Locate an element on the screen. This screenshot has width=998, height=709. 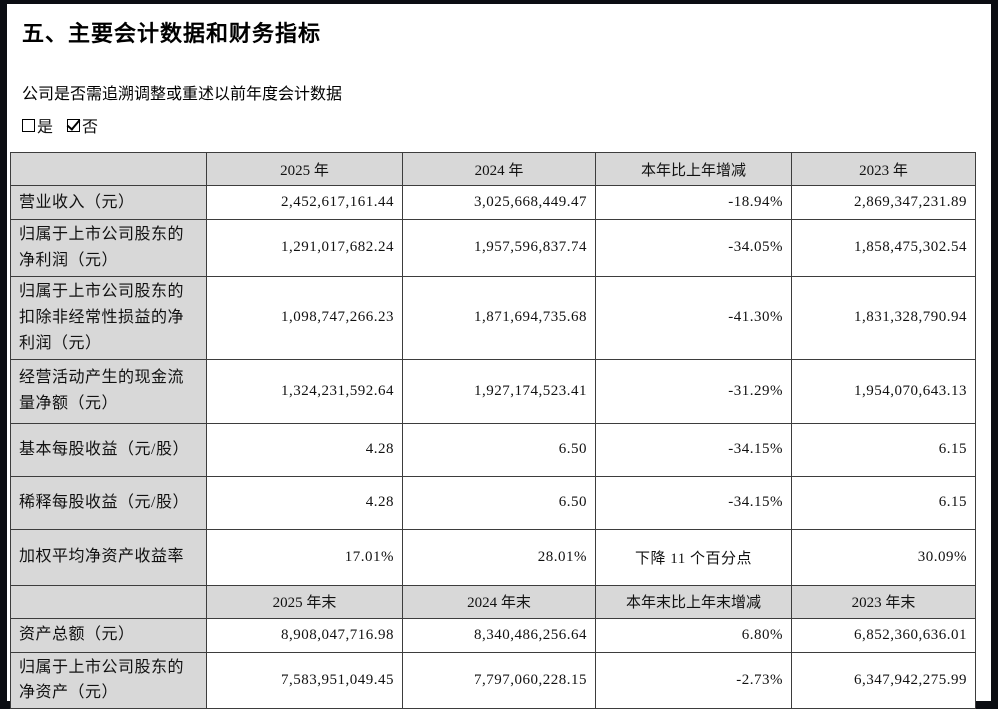
value-cell-change: -34.05% is located at coordinates (694, 248).